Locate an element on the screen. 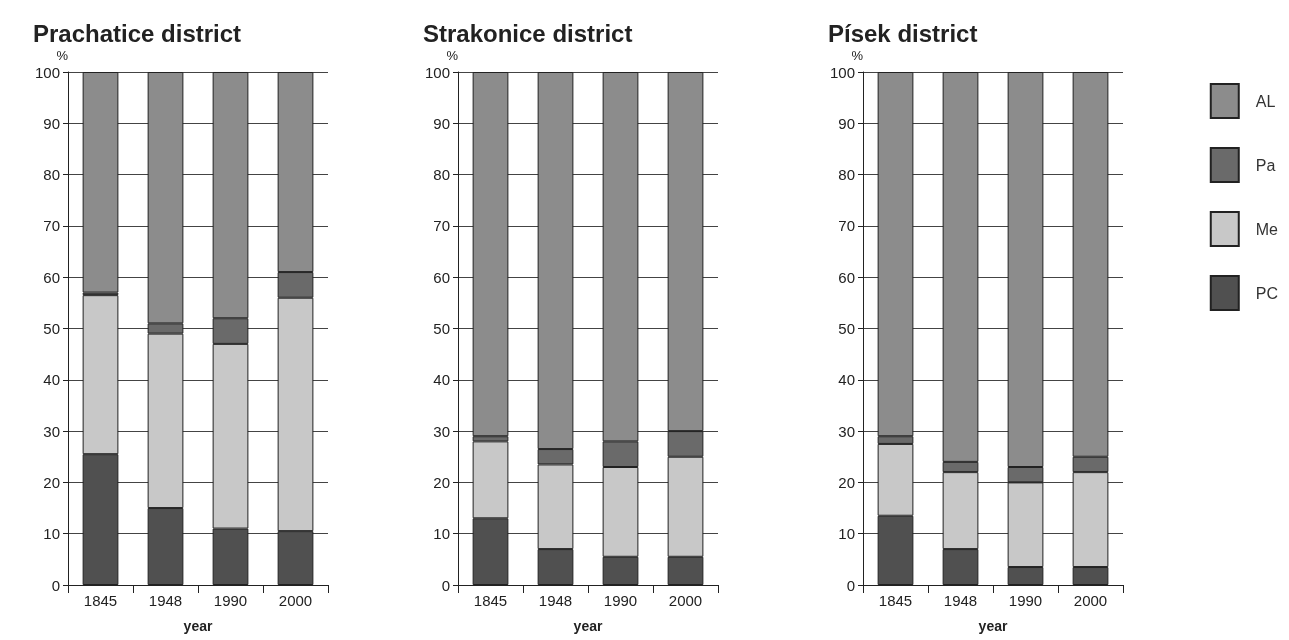 Image resolution: width=1289 pixels, height=640 pixels. legend-label: PC is located at coordinates (1267, 293).